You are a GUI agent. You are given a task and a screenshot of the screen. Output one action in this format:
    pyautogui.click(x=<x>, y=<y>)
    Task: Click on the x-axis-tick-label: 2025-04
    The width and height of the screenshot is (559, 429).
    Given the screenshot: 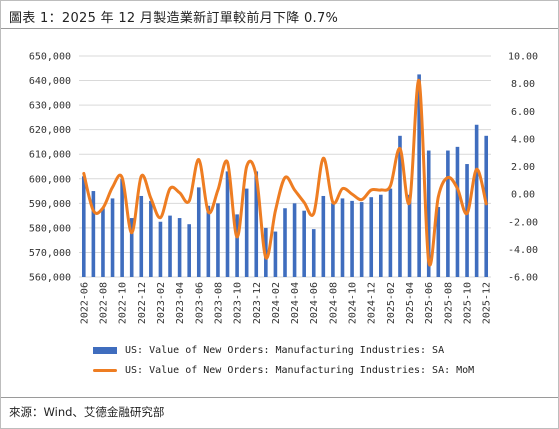 What is the action you would take?
    pyautogui.click(x=410, y=303)
    